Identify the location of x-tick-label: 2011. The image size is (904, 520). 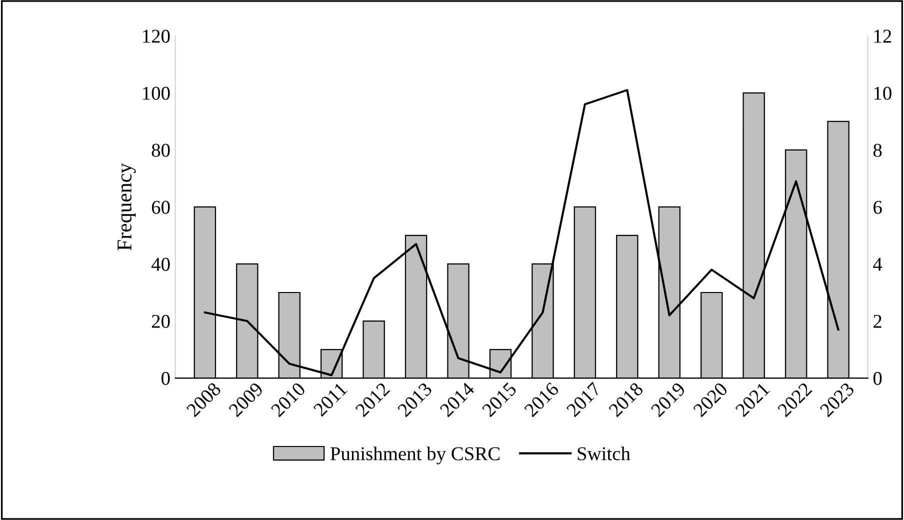
(330, 399).